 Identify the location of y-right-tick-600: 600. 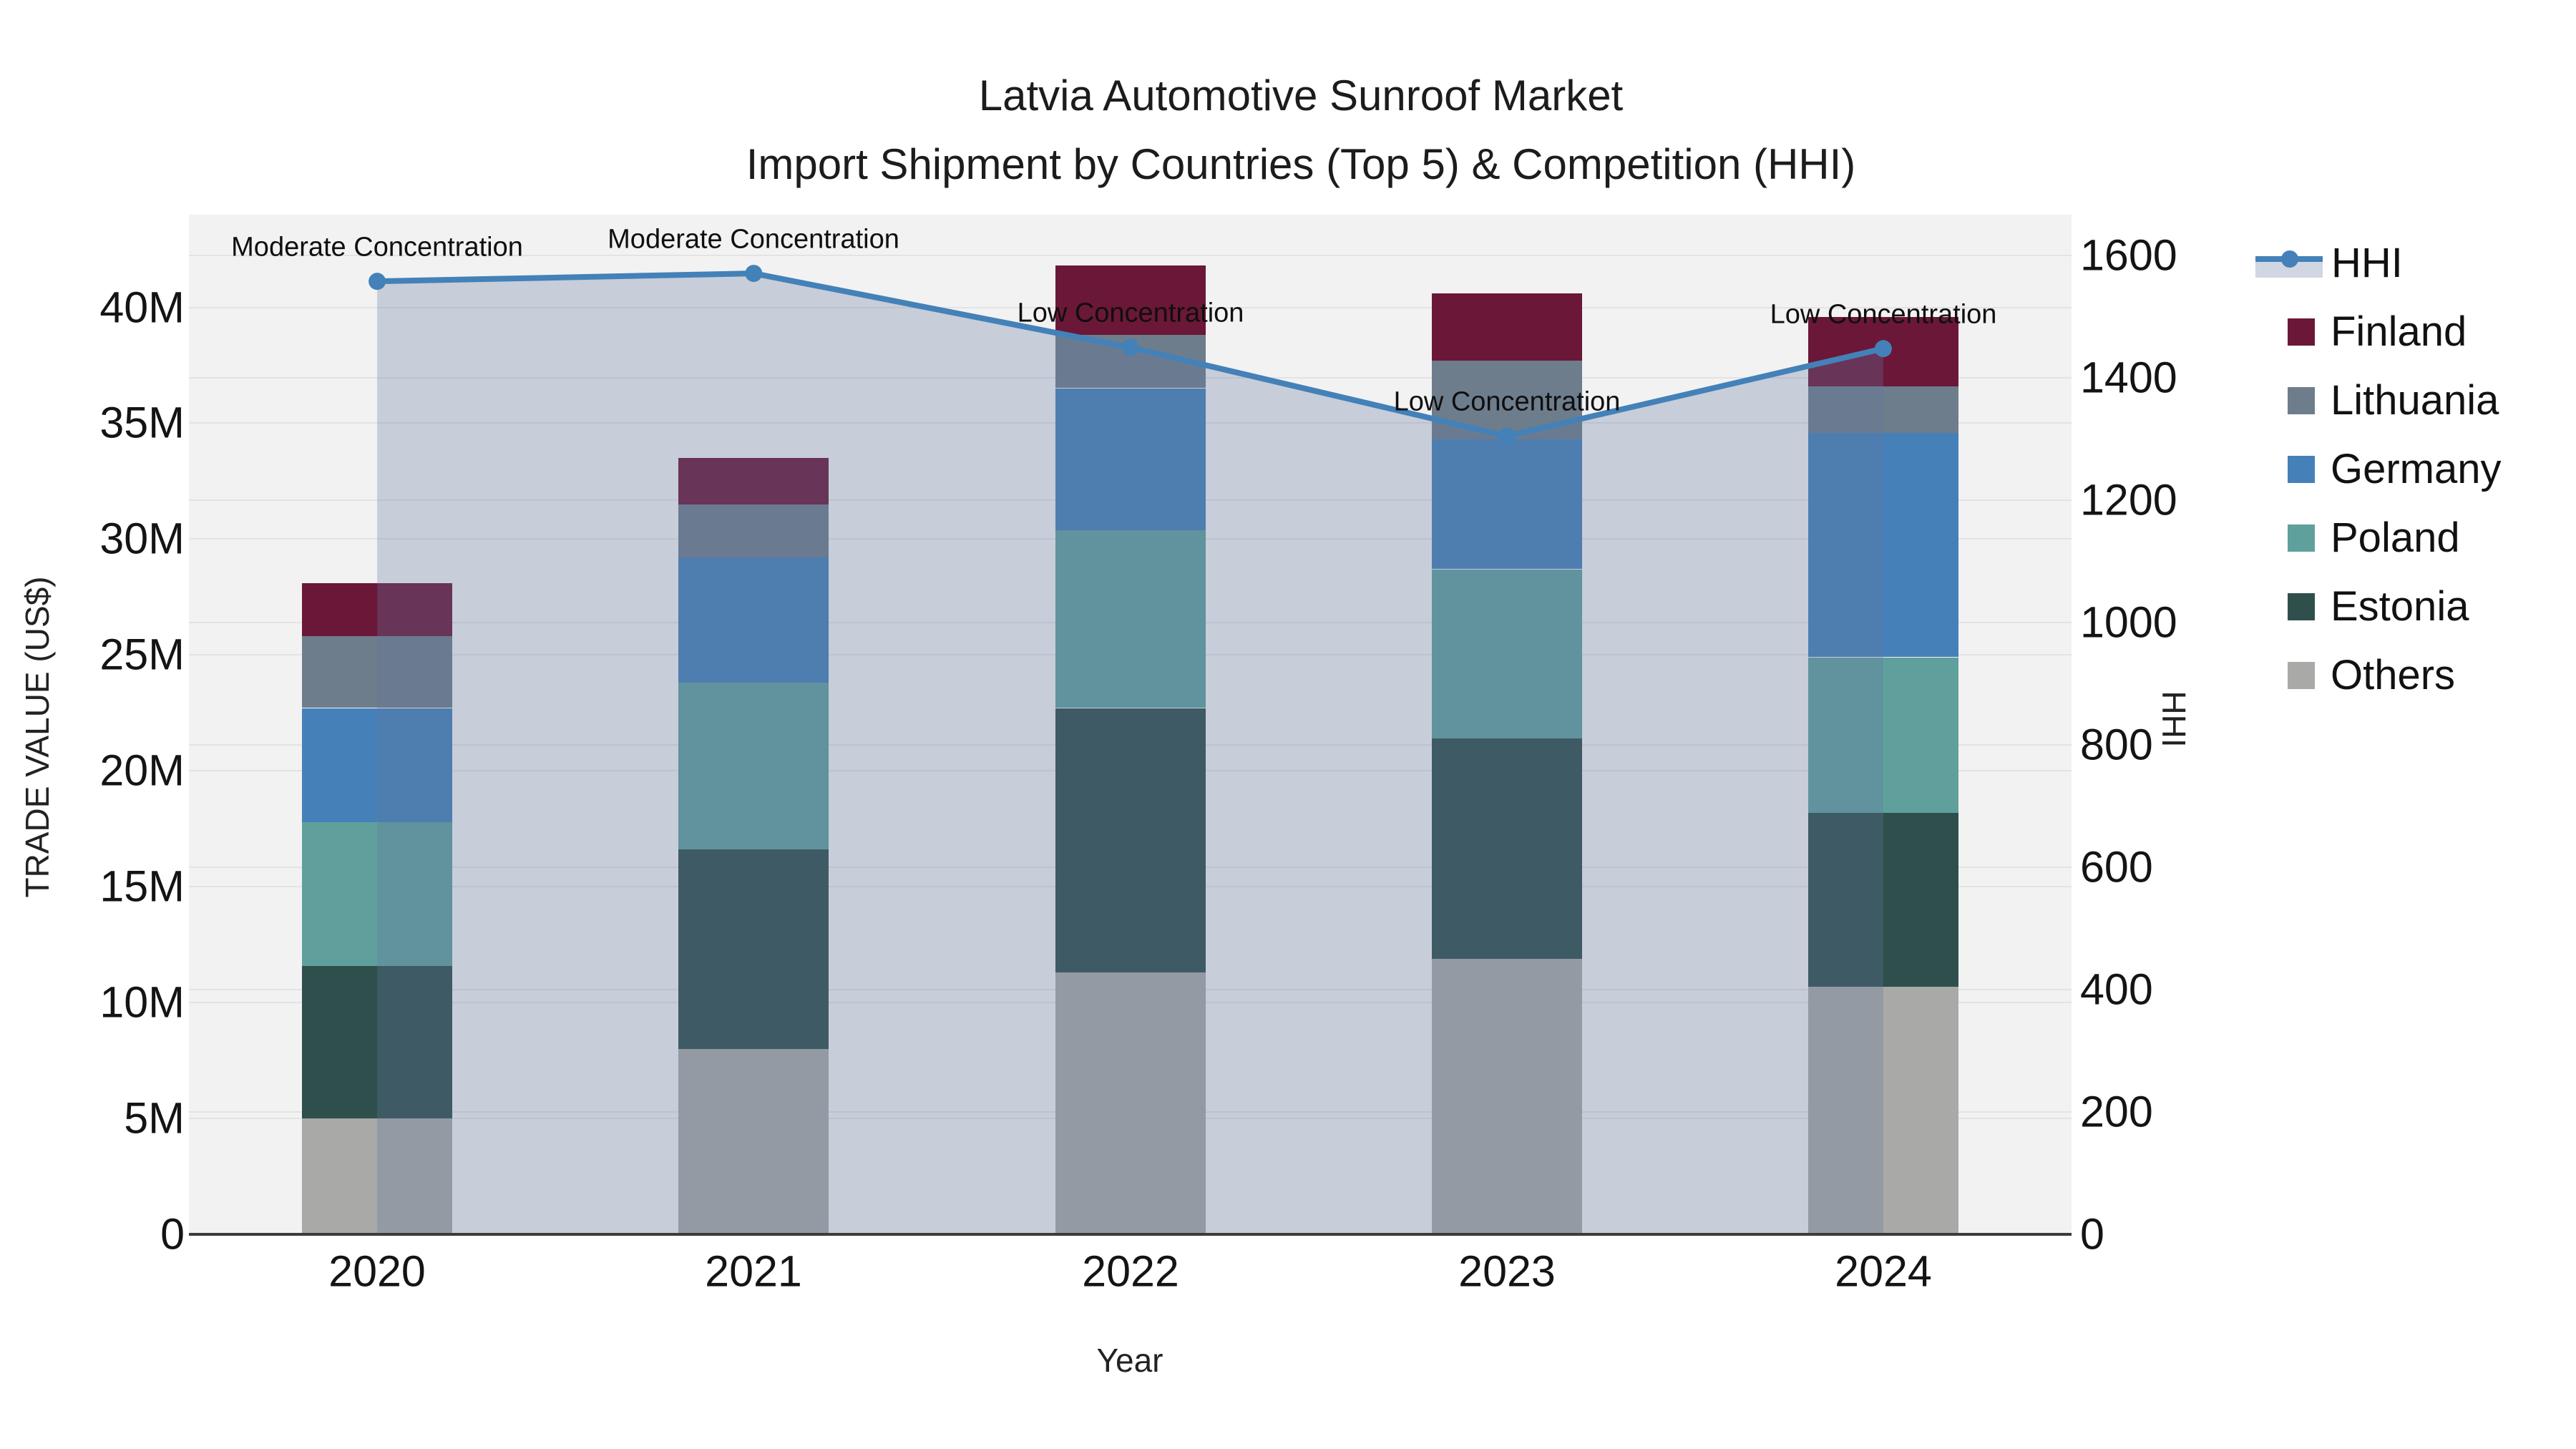
(2116, 867).